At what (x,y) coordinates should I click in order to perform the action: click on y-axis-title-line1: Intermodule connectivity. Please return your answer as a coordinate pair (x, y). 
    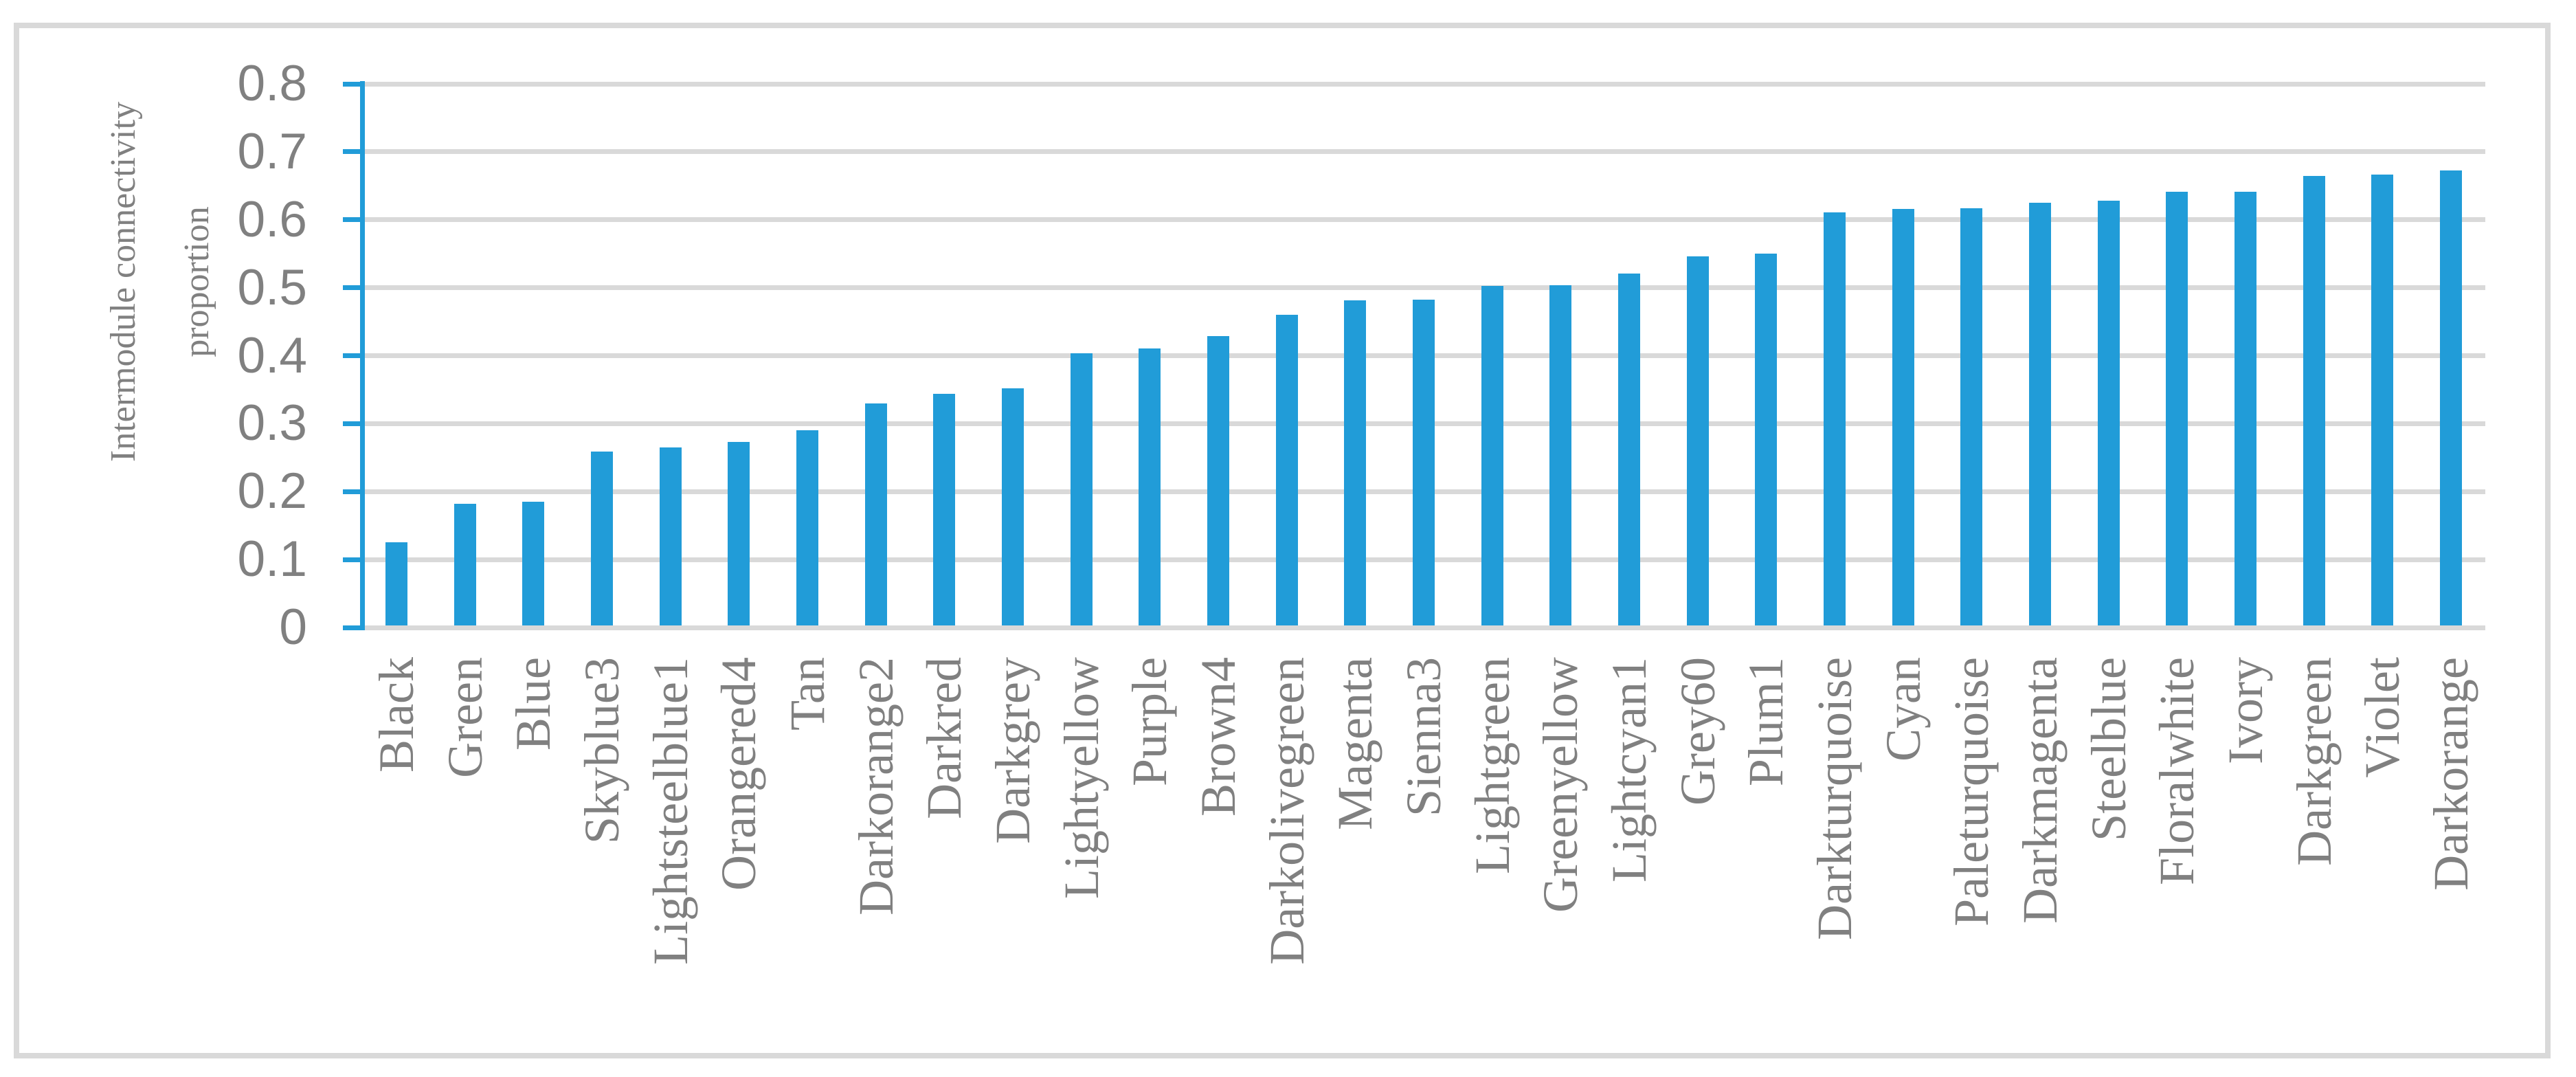
    Looking at the image, I should click on (123, 282).